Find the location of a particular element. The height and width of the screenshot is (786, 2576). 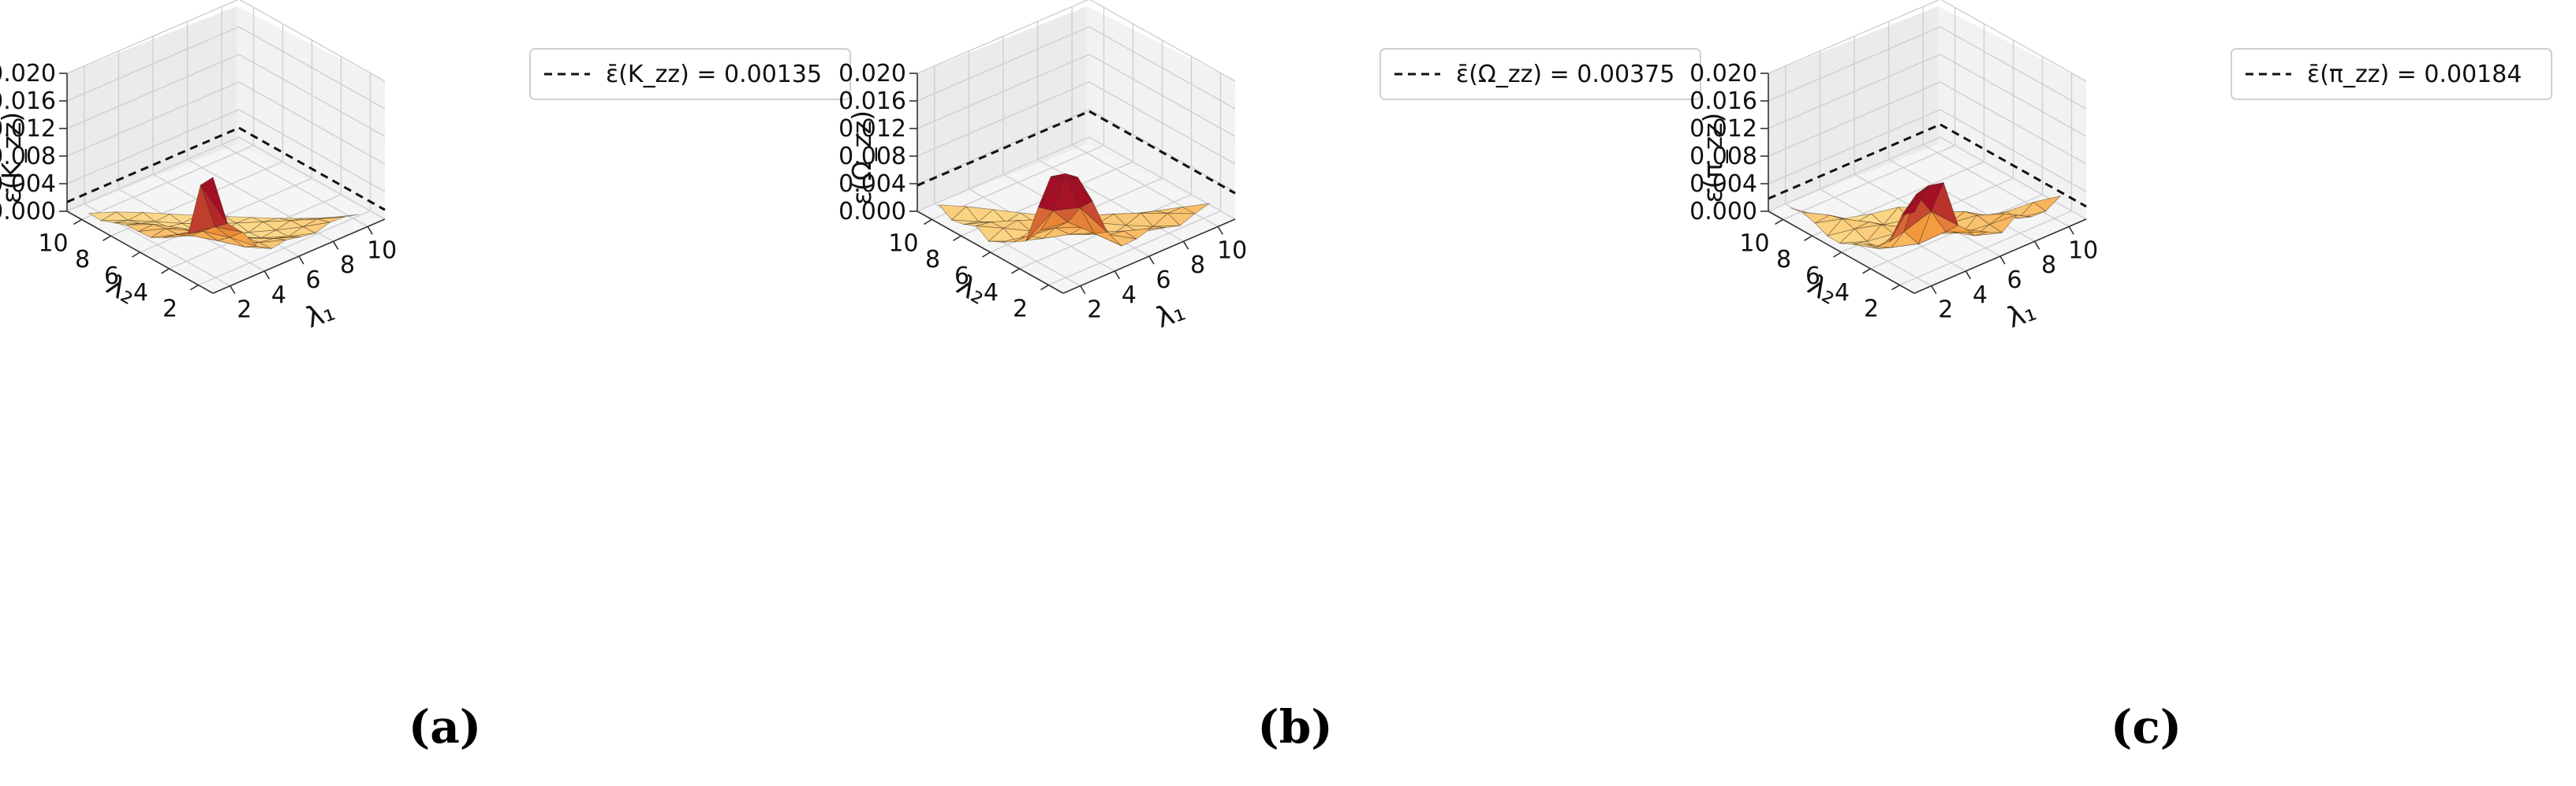

legend: ε̄(Ω_zz) = 0.00375 is located at coordinates (1540, 74).